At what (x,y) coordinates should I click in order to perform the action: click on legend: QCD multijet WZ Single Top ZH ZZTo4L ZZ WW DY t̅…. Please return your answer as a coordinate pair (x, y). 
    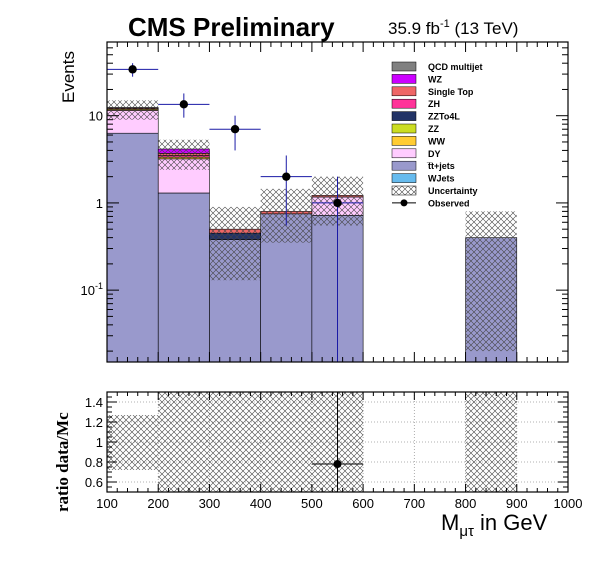
    Looking at the image, I should click on (437, 134).